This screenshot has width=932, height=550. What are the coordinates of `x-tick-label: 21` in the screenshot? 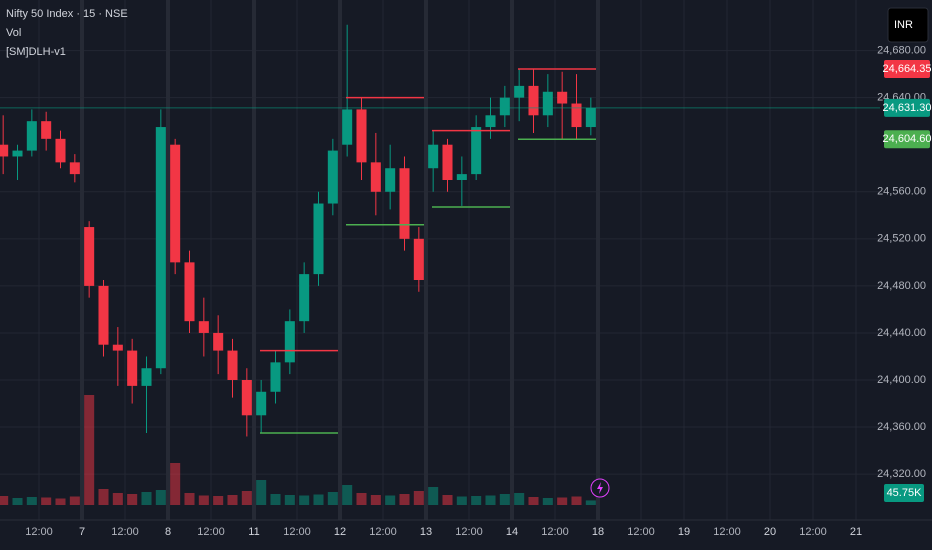 It's located at (856, 532).